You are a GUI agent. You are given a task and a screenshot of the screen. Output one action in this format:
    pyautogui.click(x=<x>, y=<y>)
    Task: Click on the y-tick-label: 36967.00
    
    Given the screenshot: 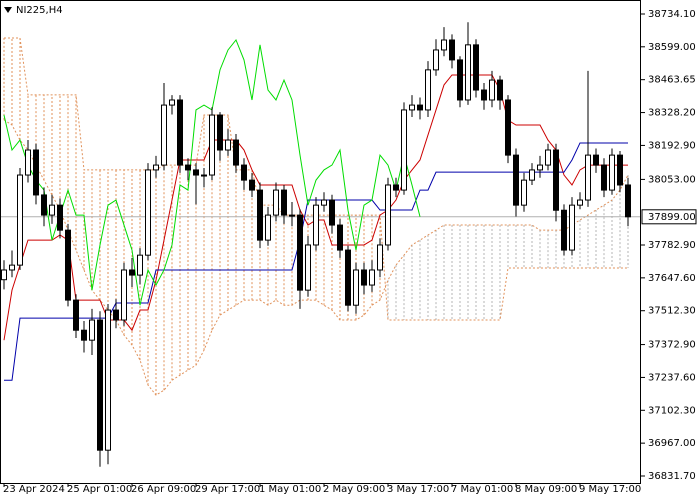 What is the action you would take?
    pyautogui.click(x=672, y=443)
    